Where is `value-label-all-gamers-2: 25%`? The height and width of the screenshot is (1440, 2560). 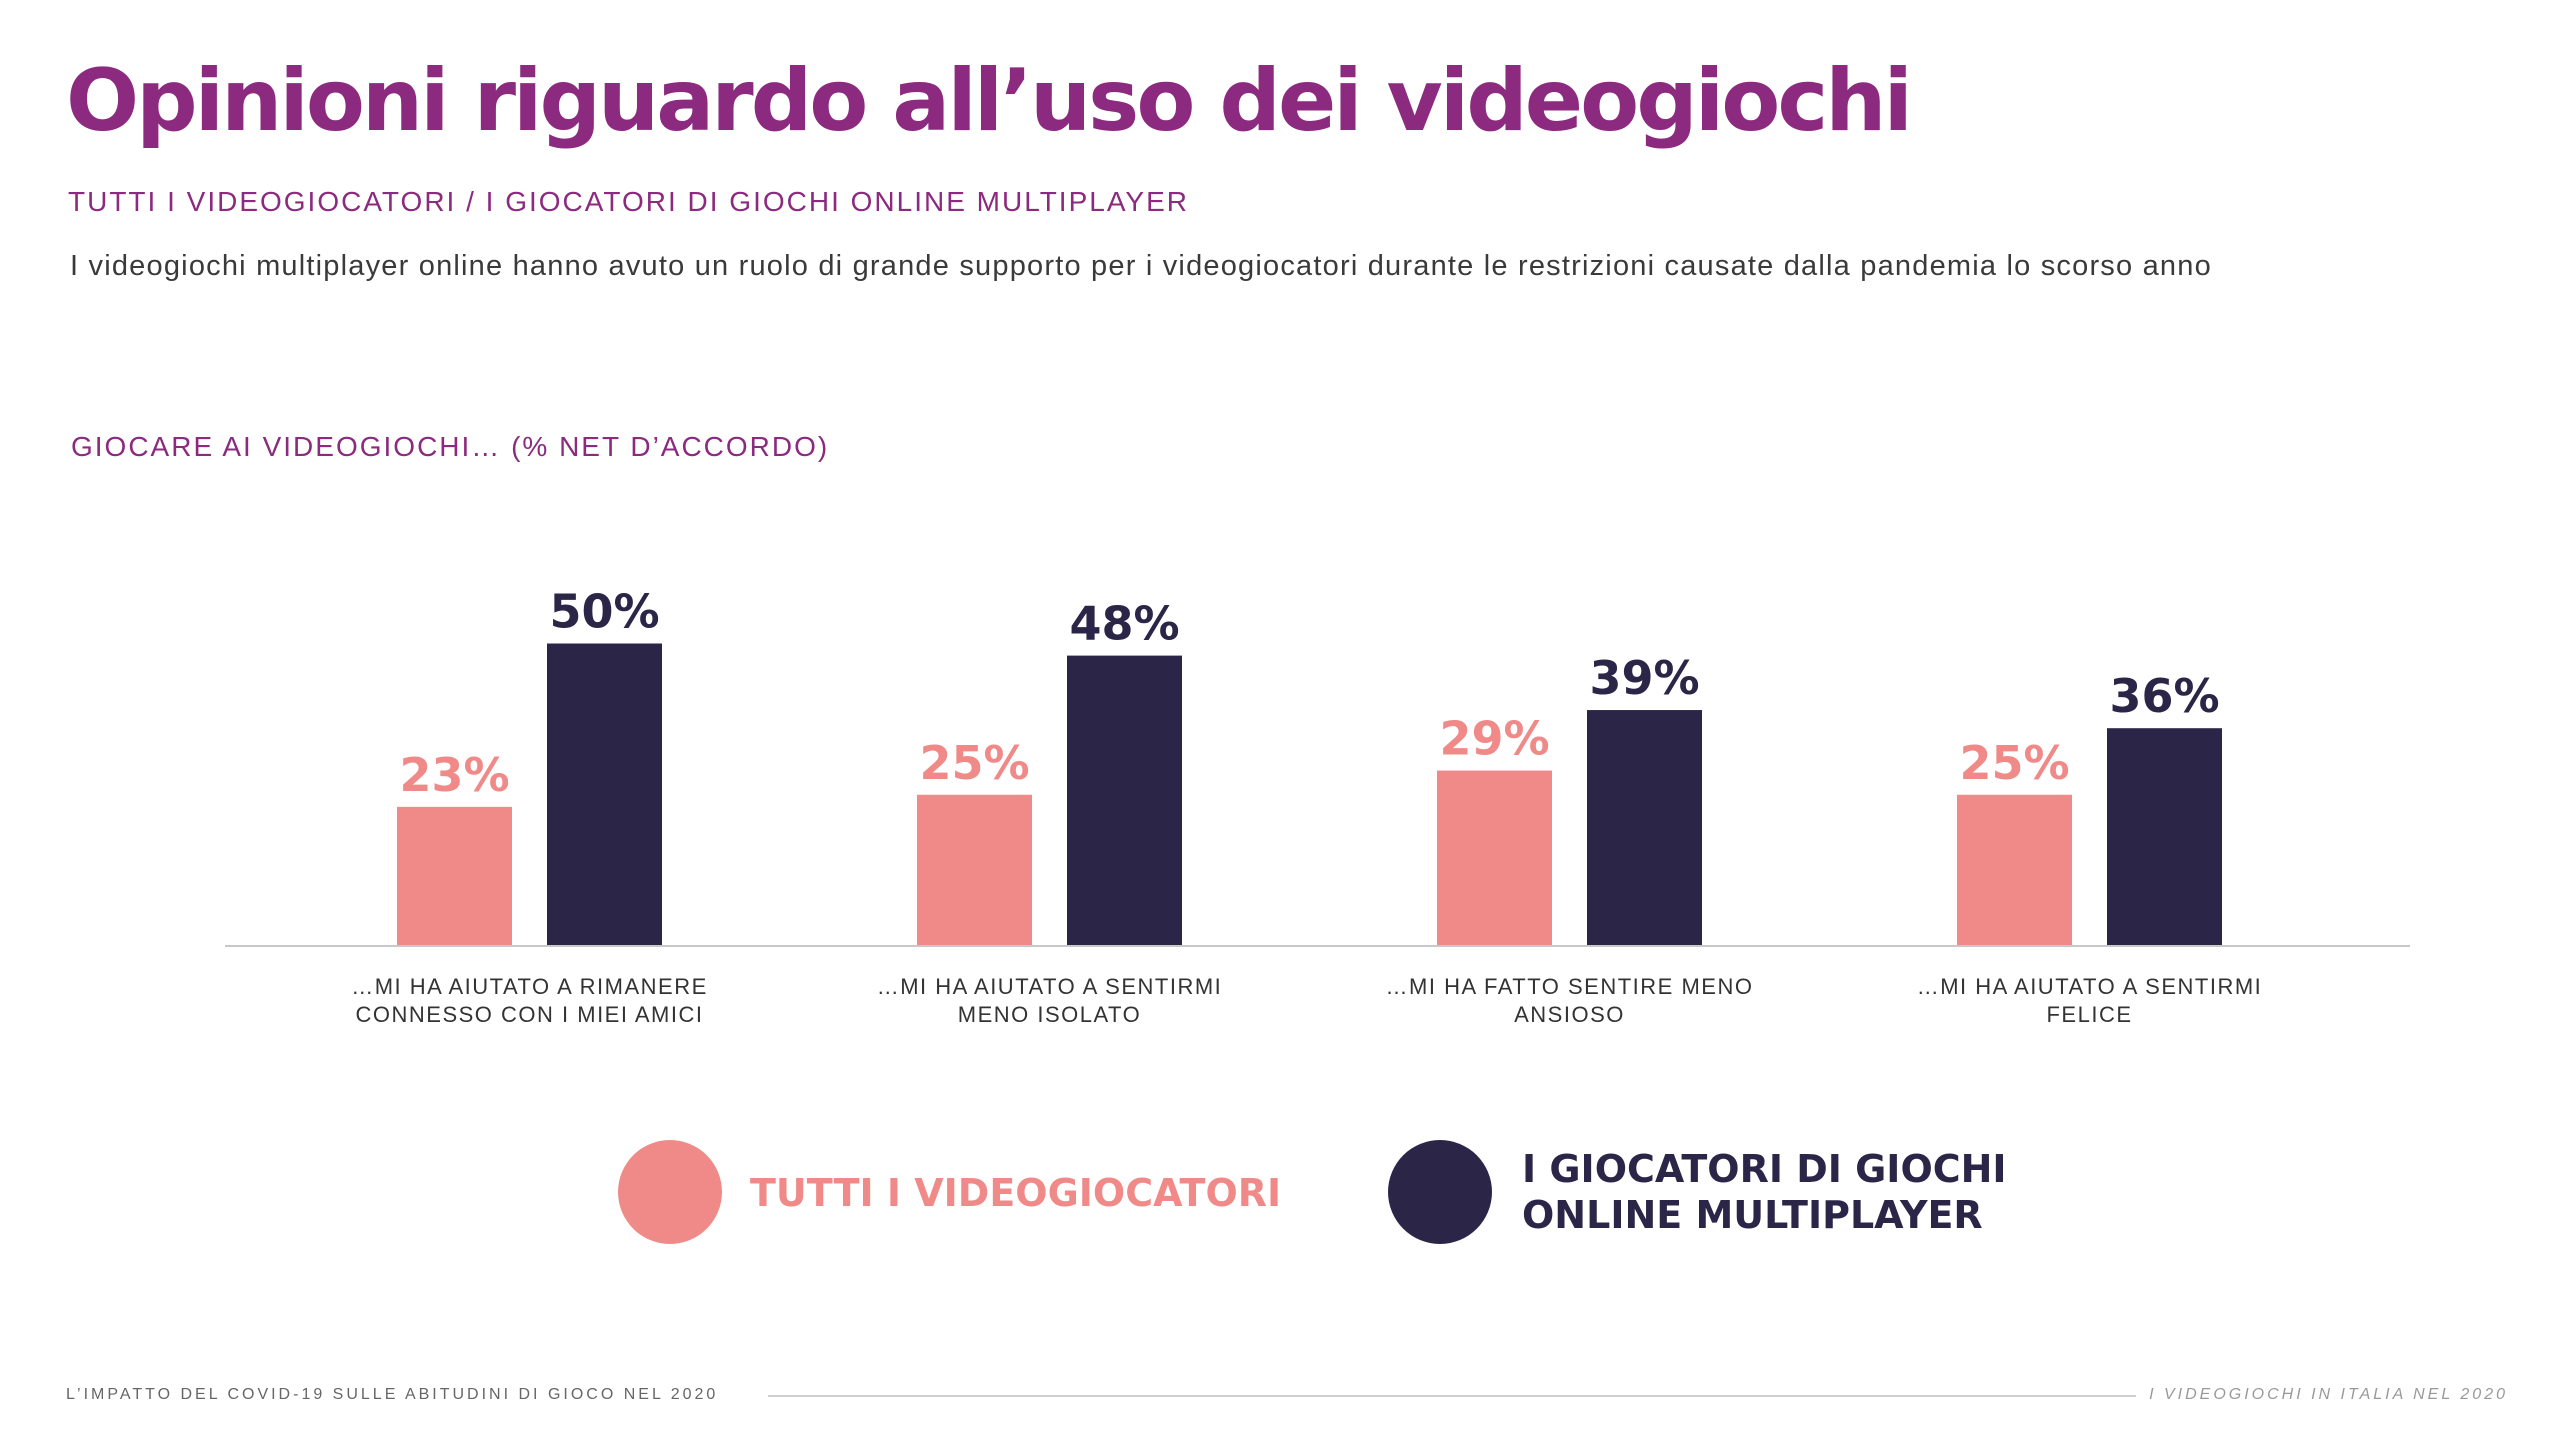
value-label-all-gamers-2: 25% is located at coordinates (974, 763).